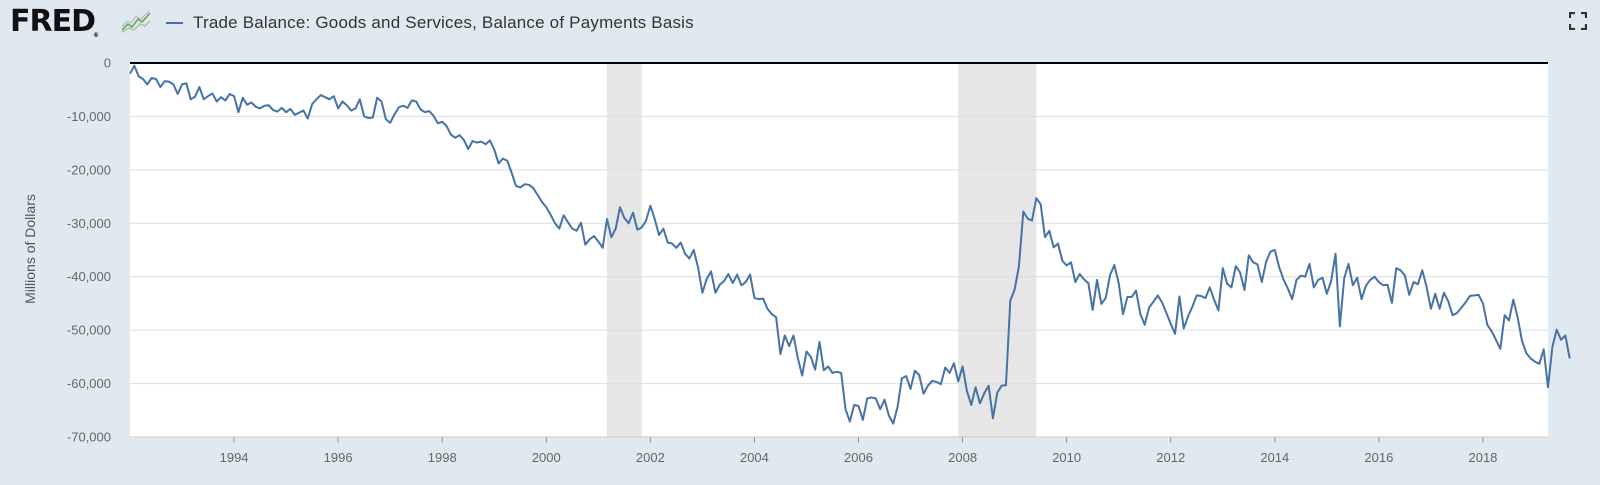 The image size is (1600, 485). Describe the element at coordinates (89, 169) in the screenshot. I see `y-tick-label: -20,000` at that location.